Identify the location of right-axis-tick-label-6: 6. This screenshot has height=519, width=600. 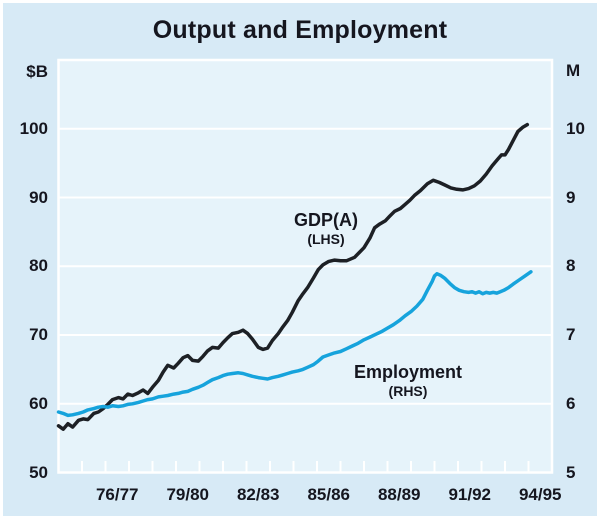
(571, 403).